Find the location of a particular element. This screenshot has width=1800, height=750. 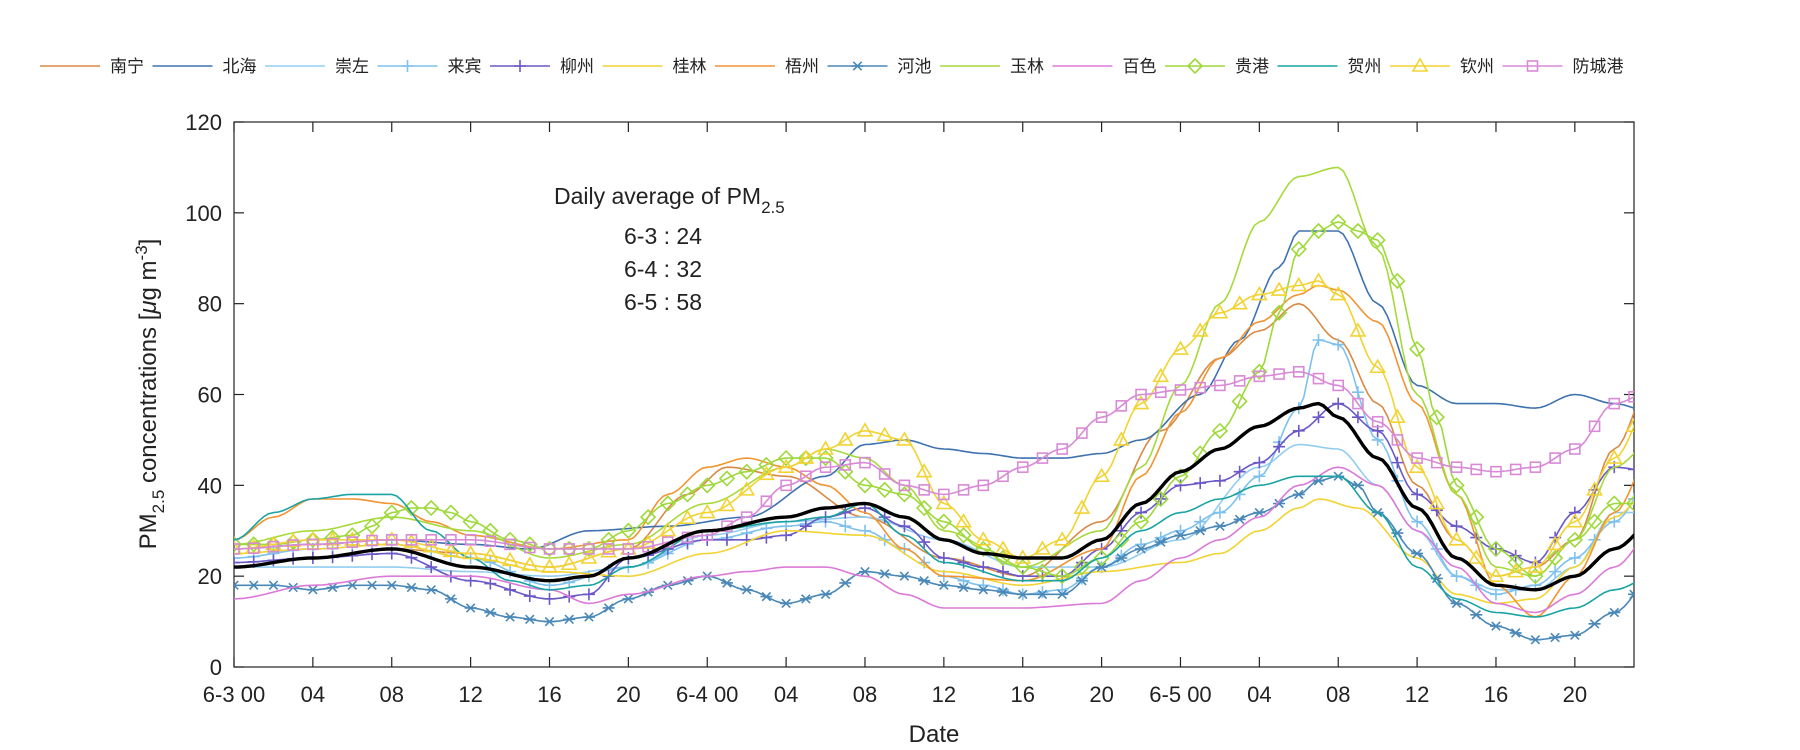

legend-label: 河池 is located at coordinates (915, 66).